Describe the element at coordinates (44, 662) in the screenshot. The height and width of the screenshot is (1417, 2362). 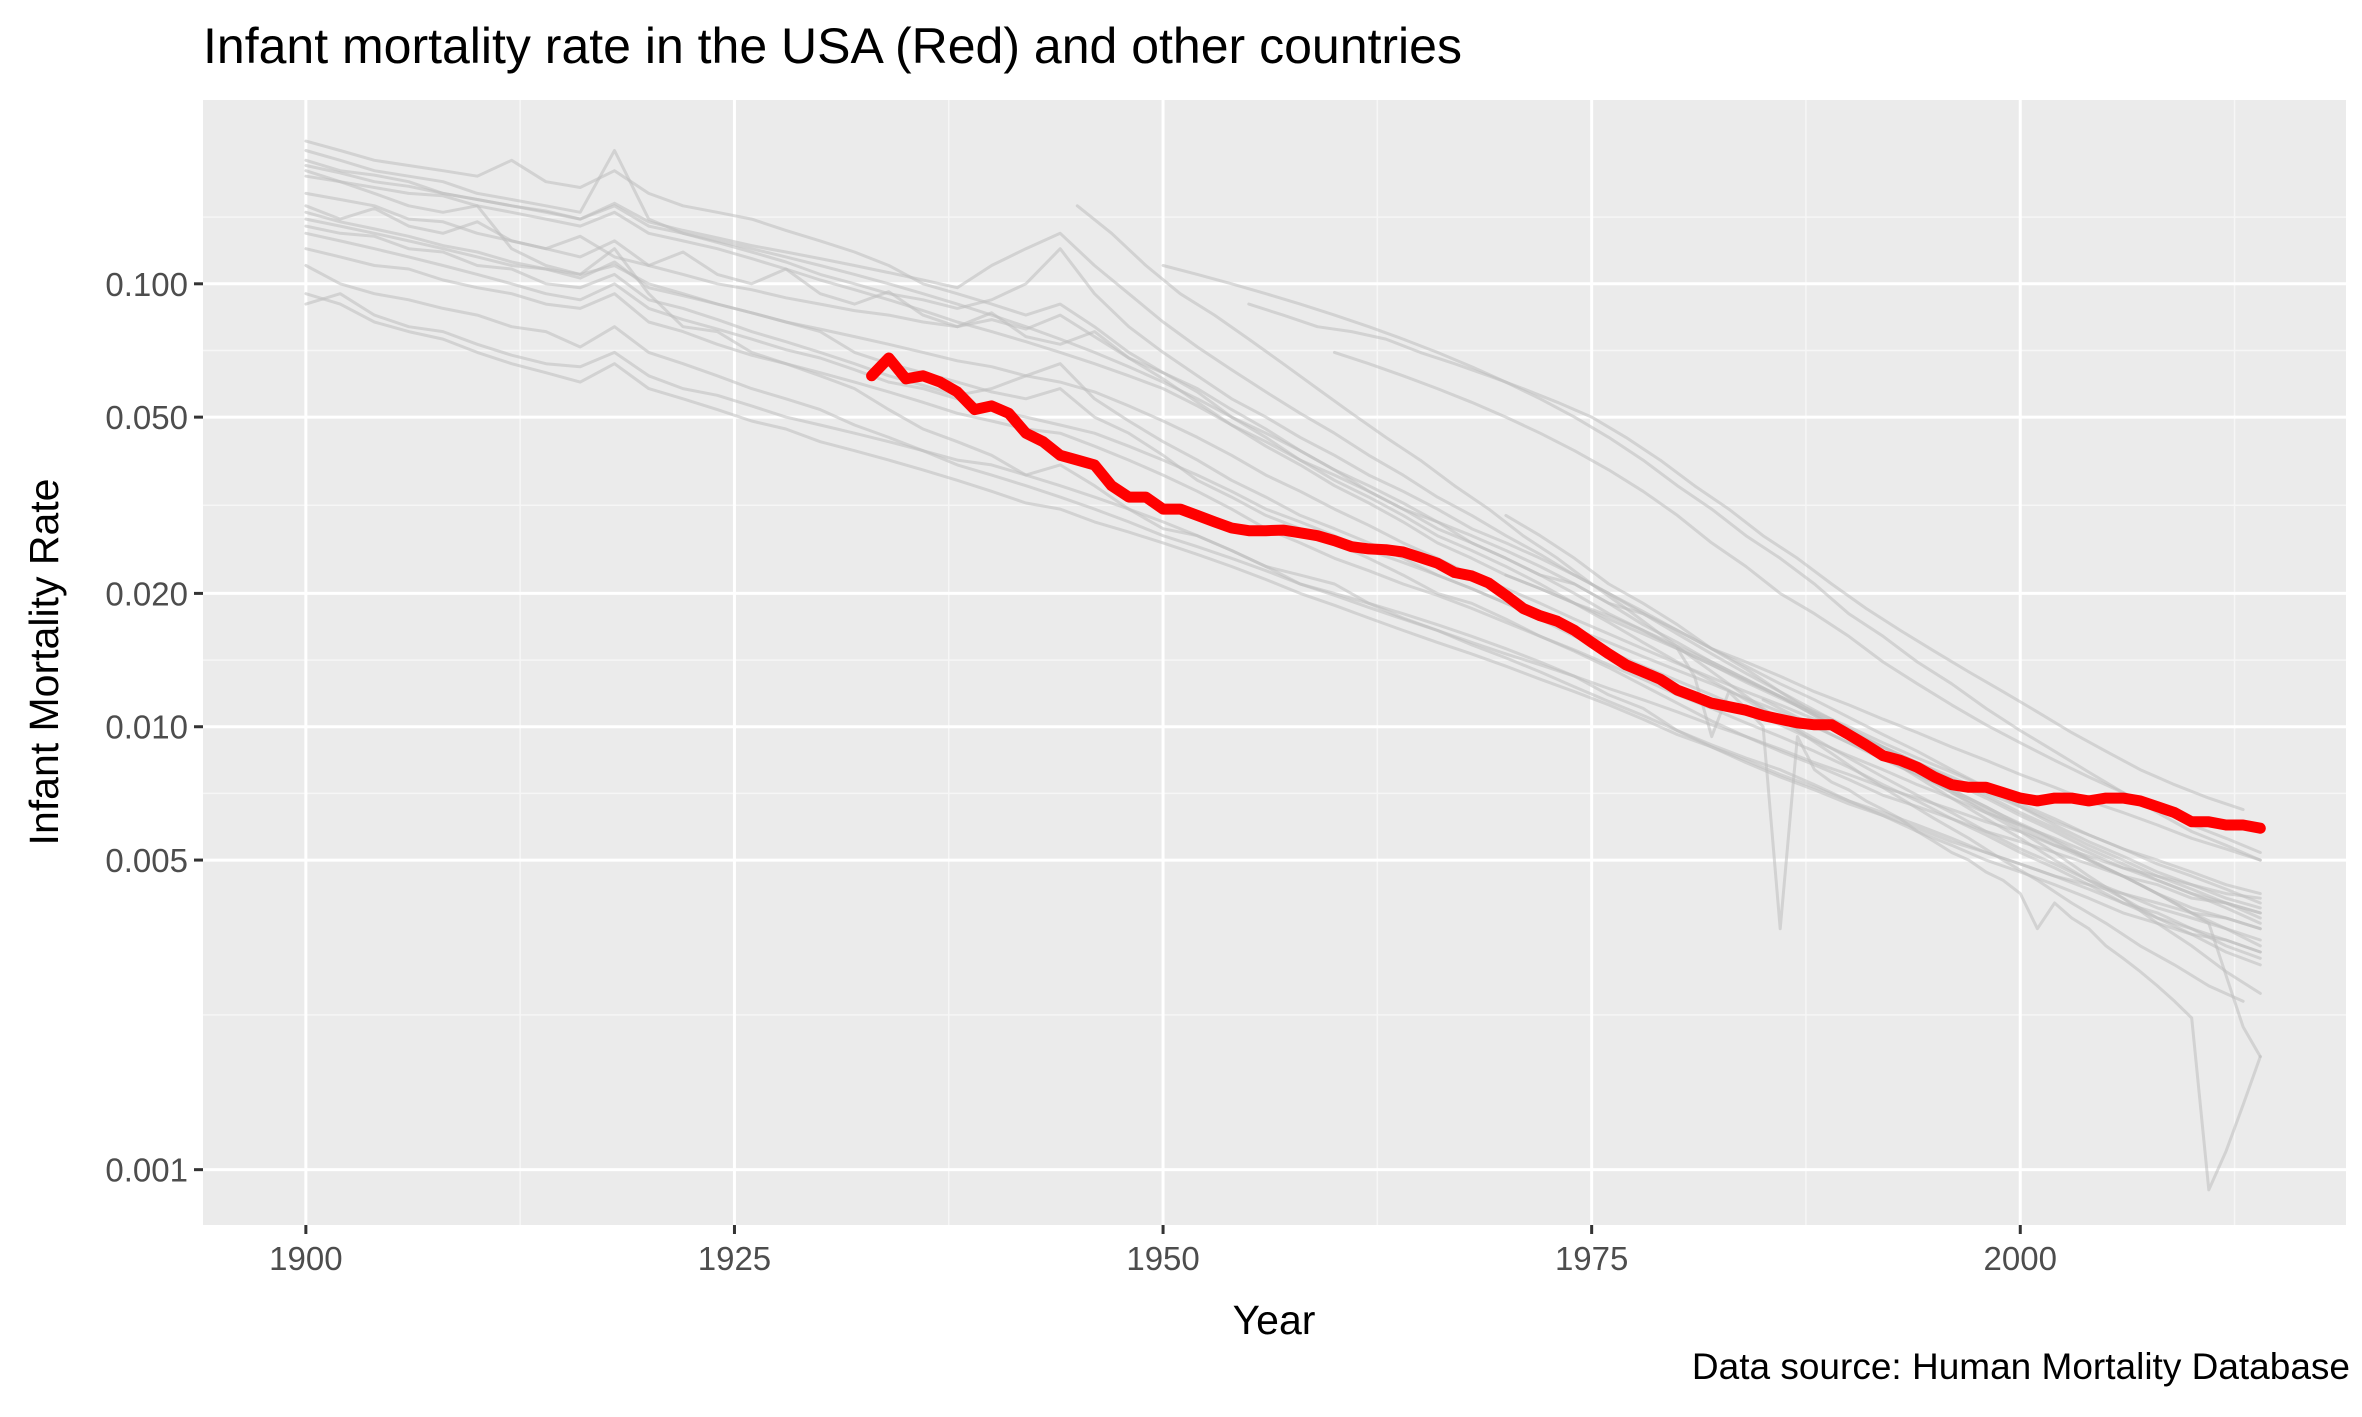
I see `y-axis-title: Infant Mortality Rate` at that location.